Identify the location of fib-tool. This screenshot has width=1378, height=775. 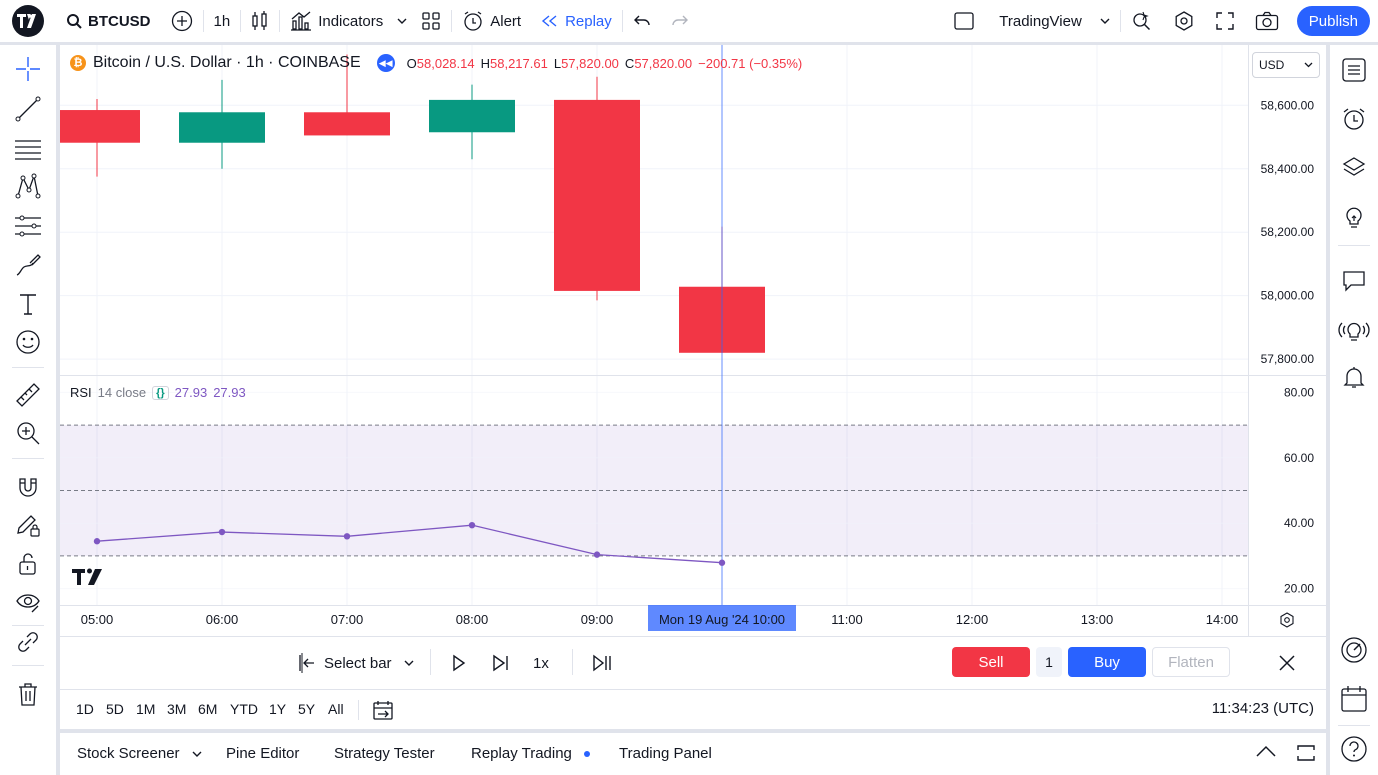
(28, 148).